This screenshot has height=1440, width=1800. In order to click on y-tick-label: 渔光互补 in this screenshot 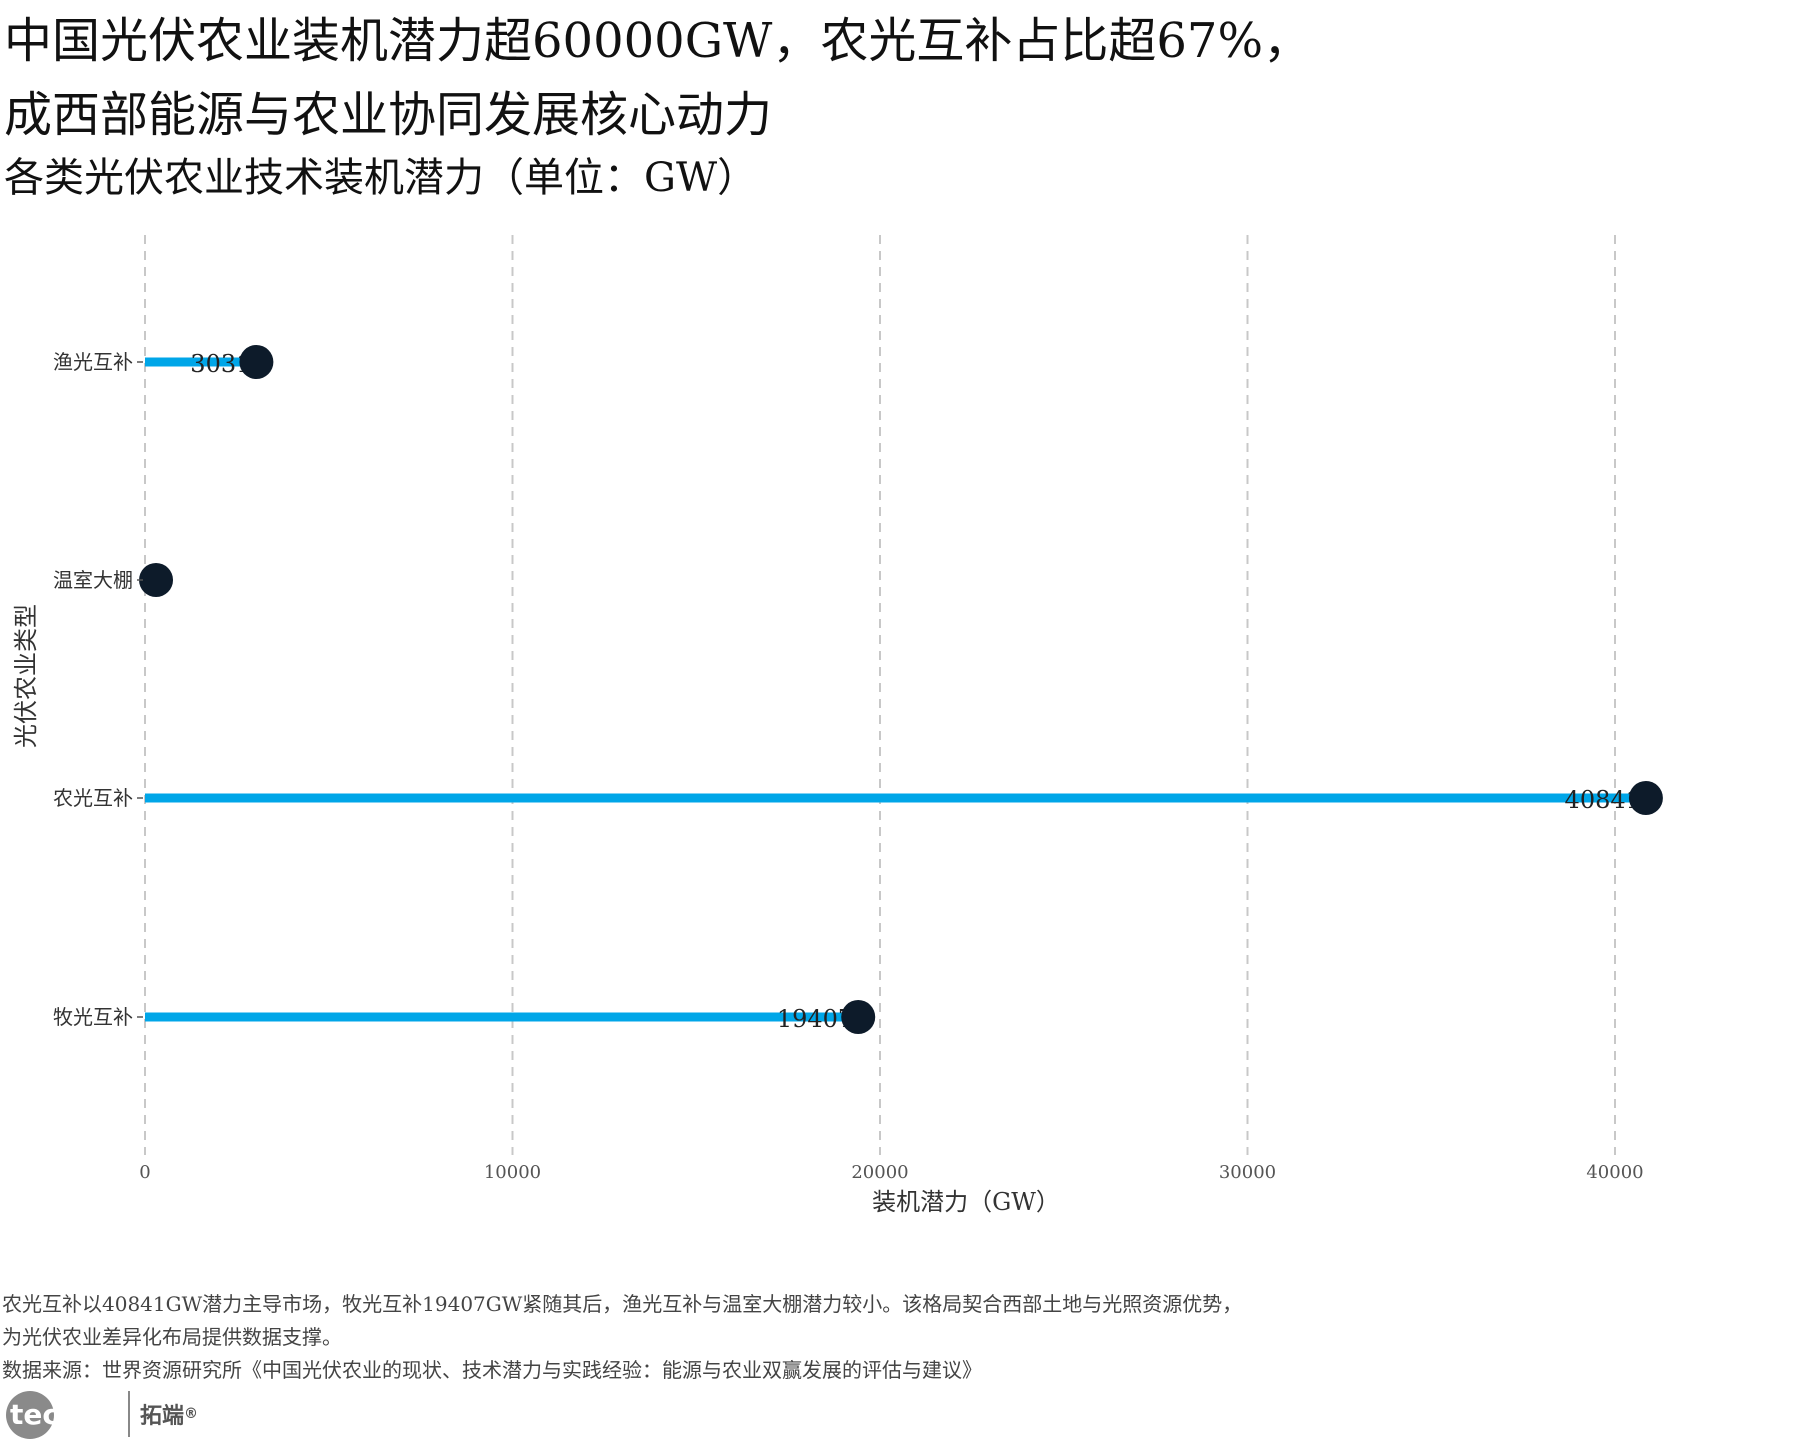, I will do `click(93, 362)`.